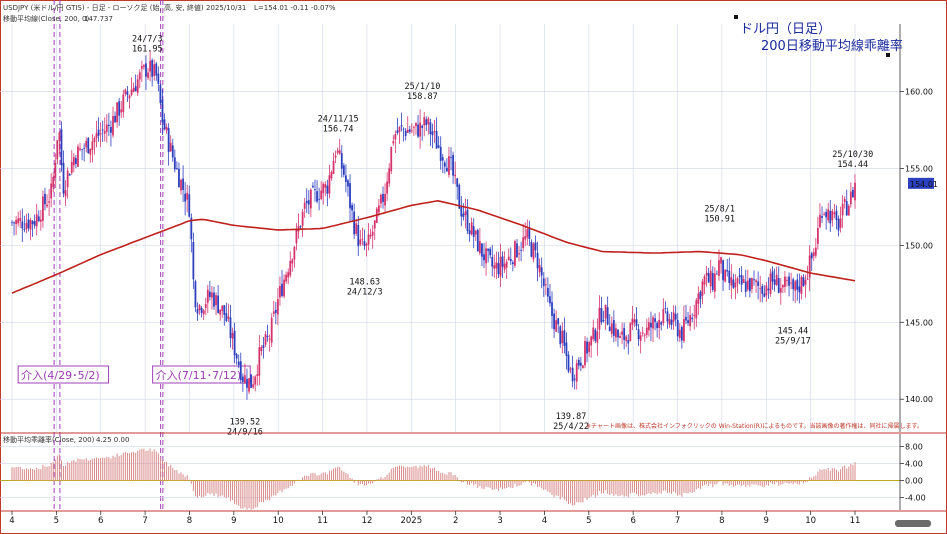 The height and width of the screenshot is (534, 947). Describe the element at coordinates (785, 29) in the screenshot. I see `chart-title-line-1: ドル円（日足）` at that location.